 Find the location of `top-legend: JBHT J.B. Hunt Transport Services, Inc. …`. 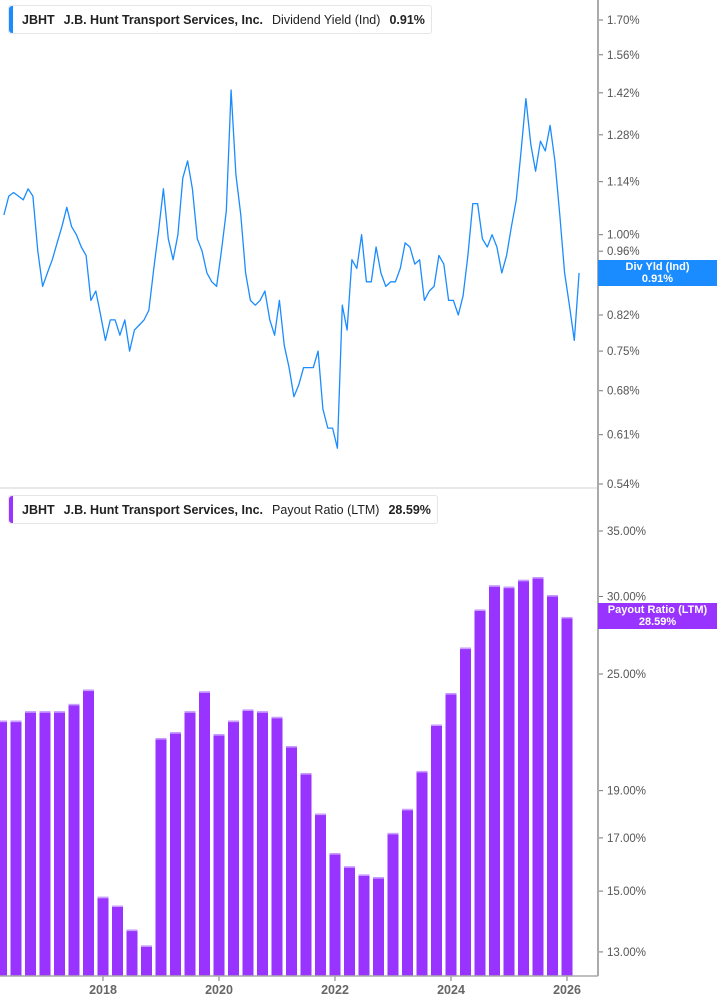

top-legend: JBHT J.B. Hunt Transport Services, Inc. … is located at coordinates (220, 19).